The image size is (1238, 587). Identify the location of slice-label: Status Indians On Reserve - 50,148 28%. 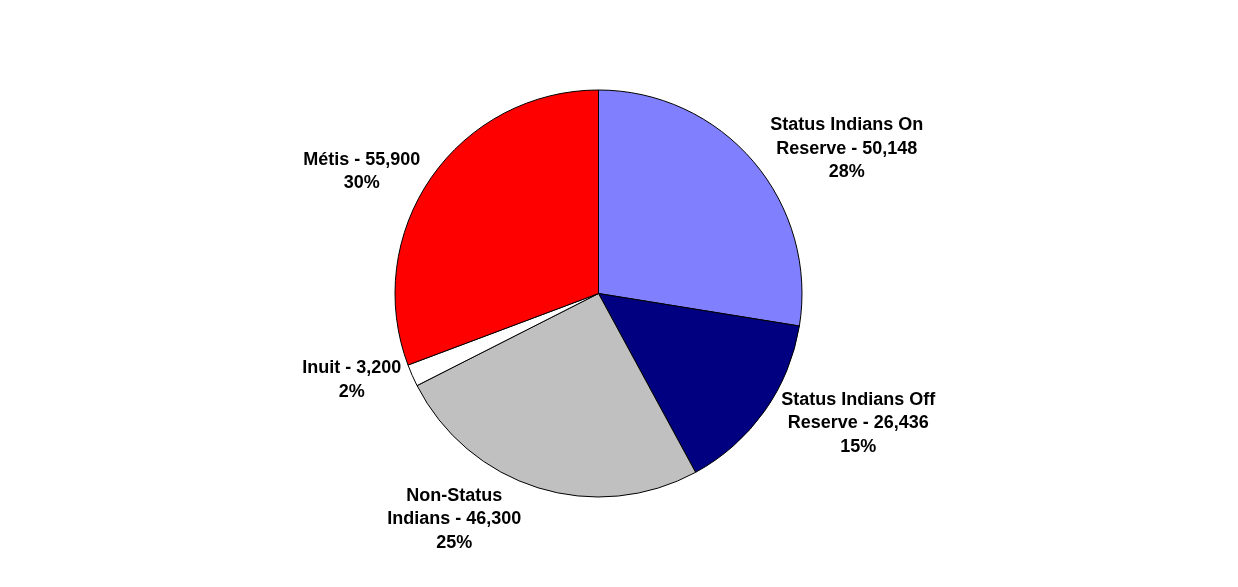
(847, 147).